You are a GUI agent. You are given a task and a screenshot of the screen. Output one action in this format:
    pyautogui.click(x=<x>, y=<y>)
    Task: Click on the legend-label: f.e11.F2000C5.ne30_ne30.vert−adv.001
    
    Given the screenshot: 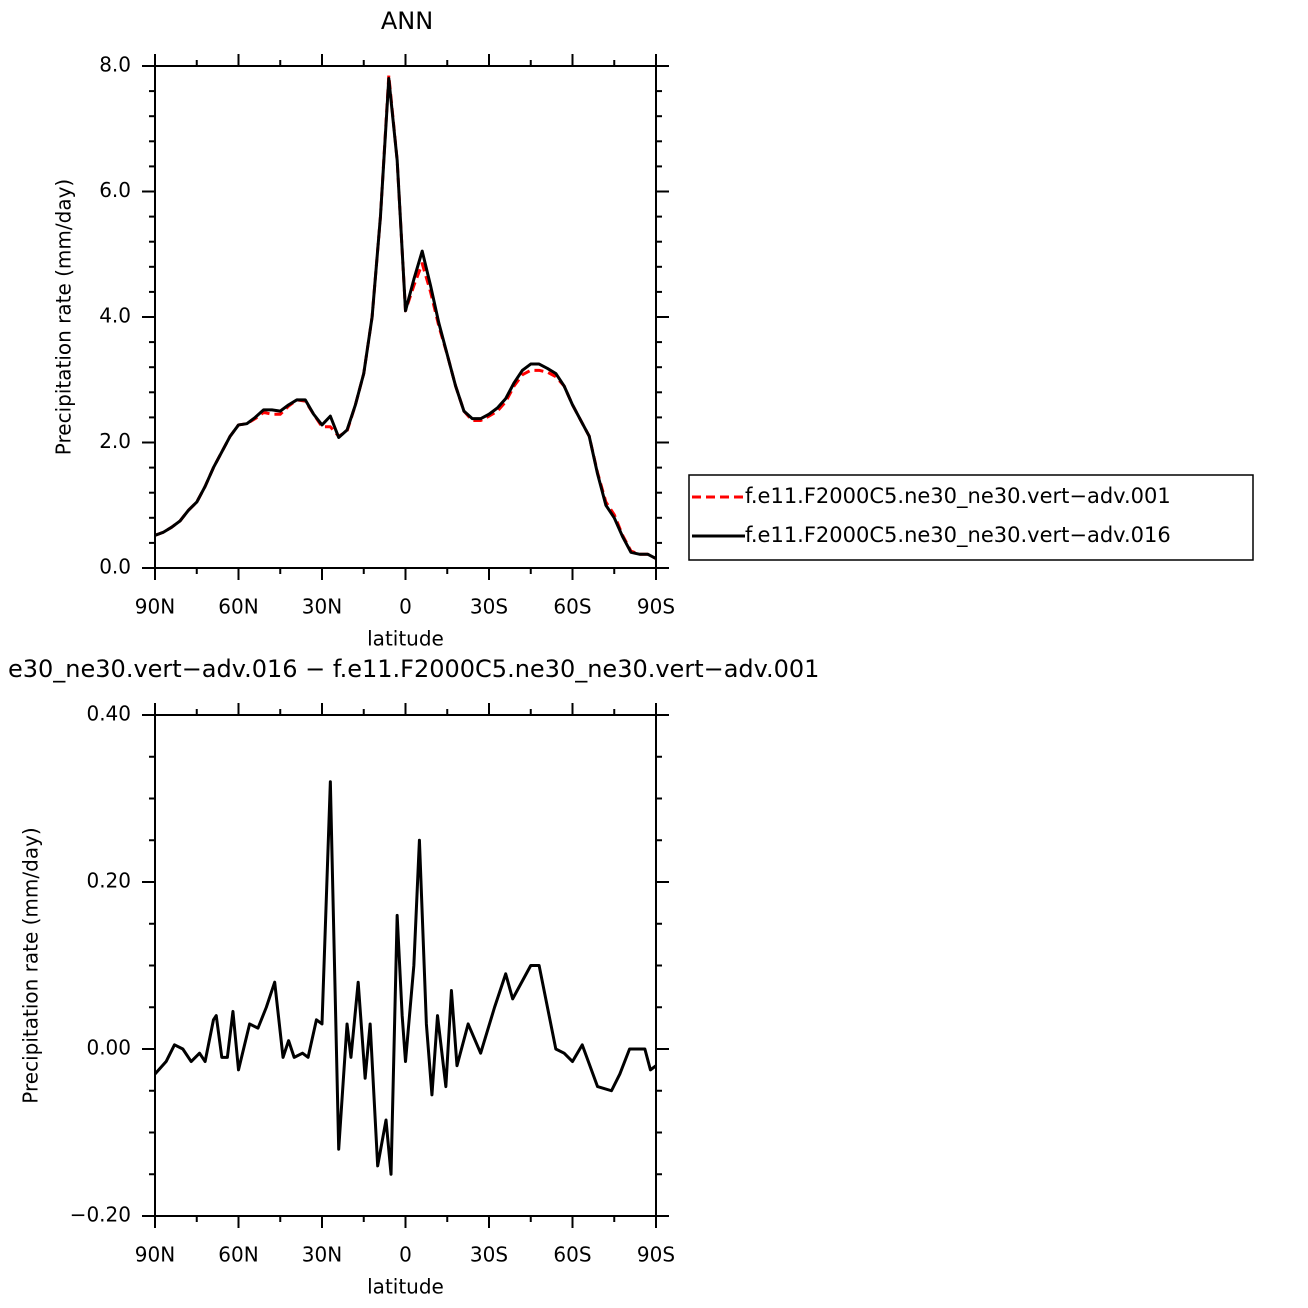 What is the action you would take?
    pyautogui.click(x=958, y=496)
    